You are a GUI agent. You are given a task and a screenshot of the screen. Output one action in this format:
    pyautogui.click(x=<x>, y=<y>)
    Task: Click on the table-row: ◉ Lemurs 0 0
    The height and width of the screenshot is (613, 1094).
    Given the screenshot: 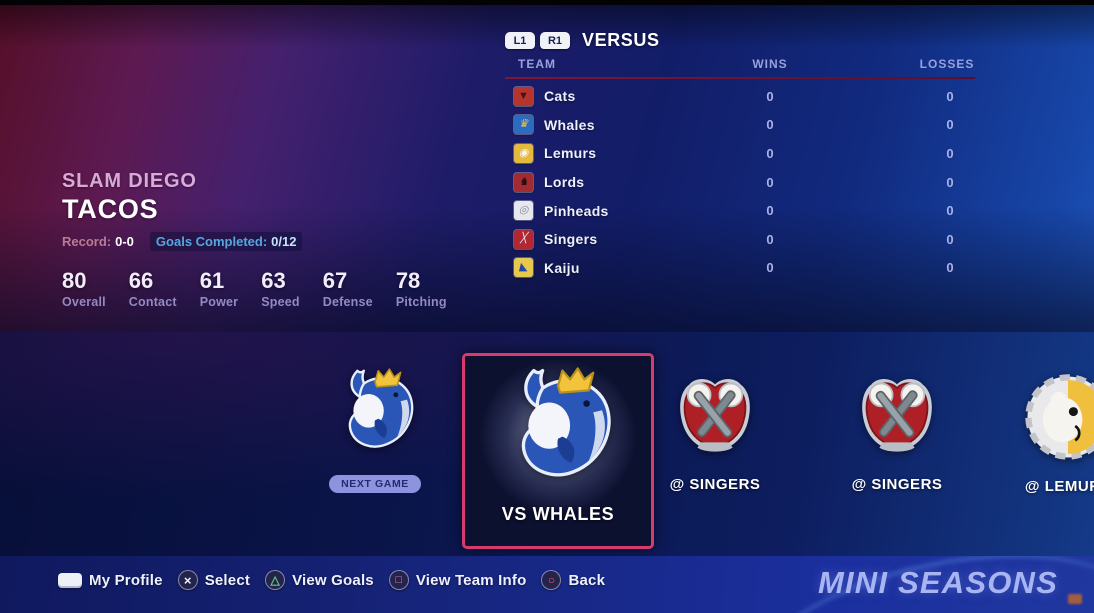 What is the action you would take?
    pyautogui.click(x=740, y=153)
    